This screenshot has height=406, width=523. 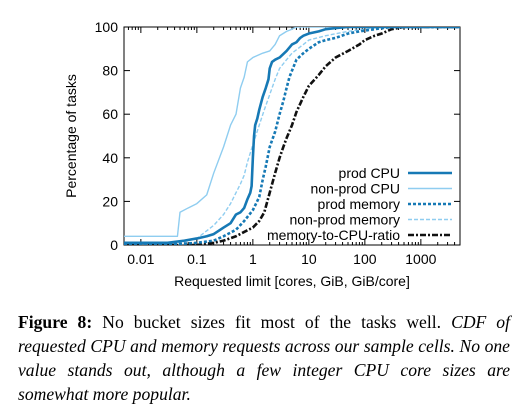 What do you see at coordinates (345, 220) in the screenshot?
I see `legend-label-non-prod-memory: non-prod memory` at bounding box center [345, 220].